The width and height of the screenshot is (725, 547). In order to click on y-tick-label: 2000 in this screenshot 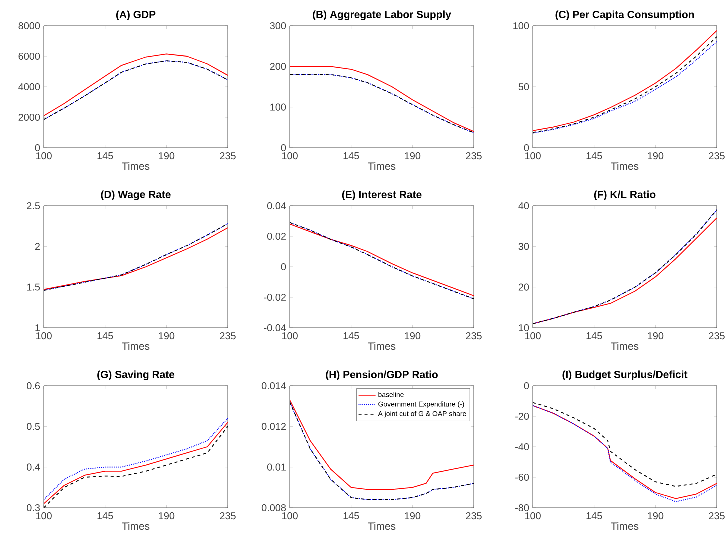, I will do `click(29, 118)`.